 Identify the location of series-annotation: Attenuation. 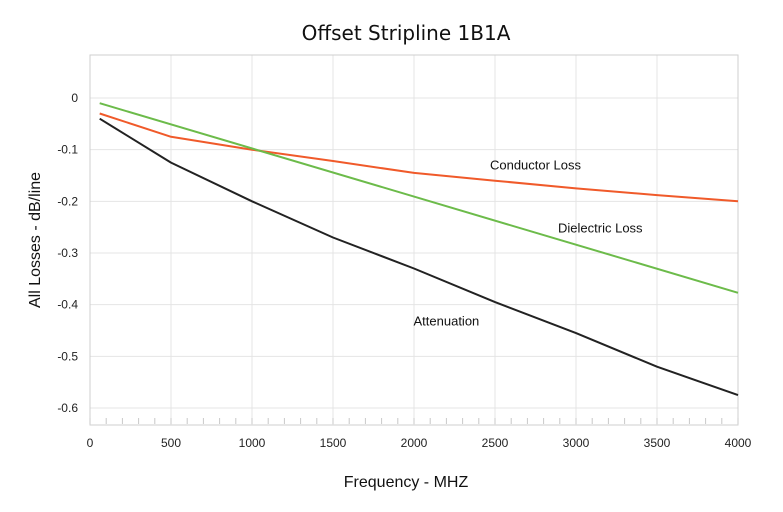
(447, 320).